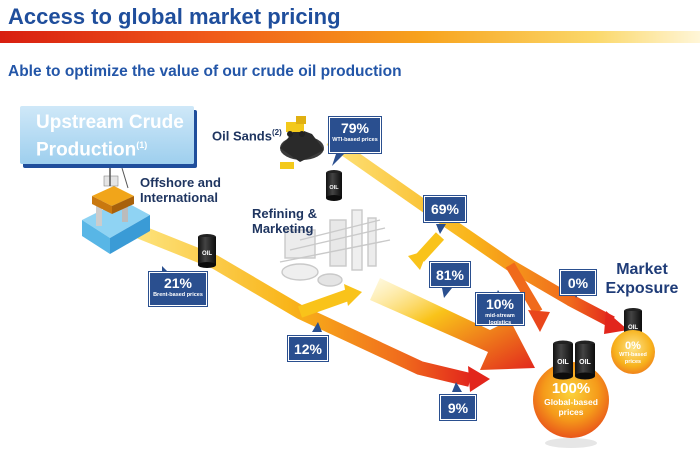 This screenshot has width=700, height=453. Describe the element at coordinates (633, 358) in the screenshot. I see `wti-prices-label: WTI-based prices` at that location.